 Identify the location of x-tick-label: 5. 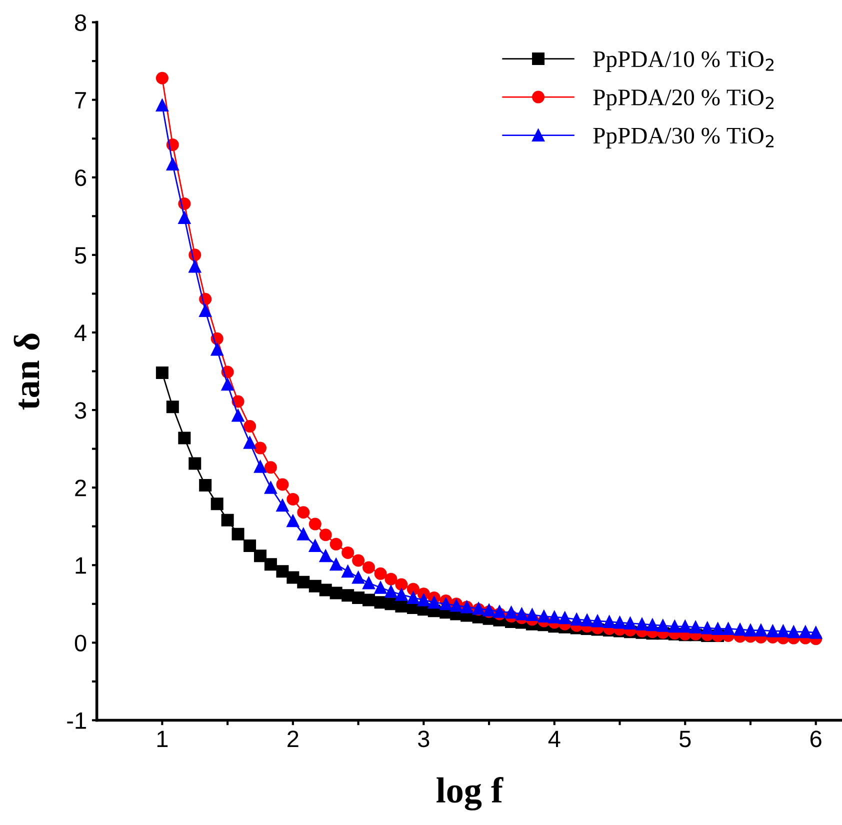
(685, 739).